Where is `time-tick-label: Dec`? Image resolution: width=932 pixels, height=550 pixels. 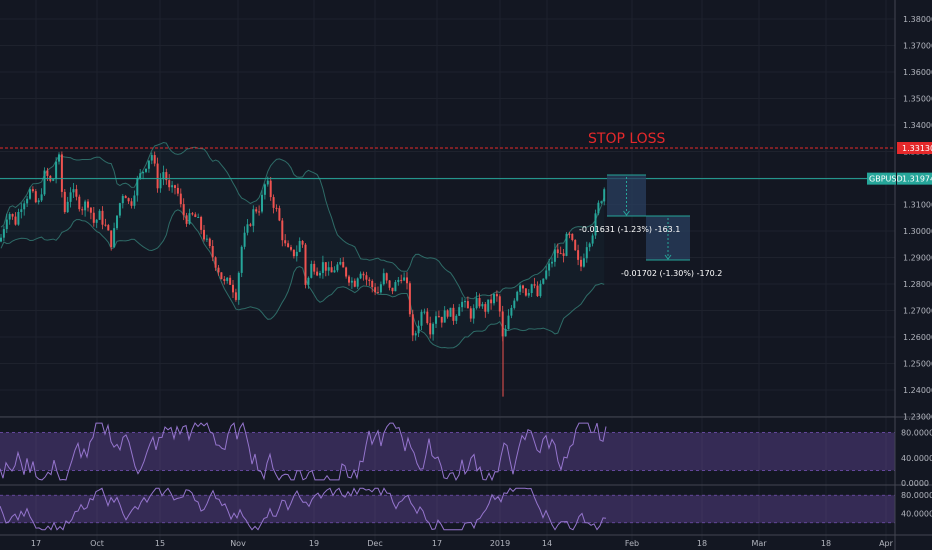
time-tick-label: Dec is located at coordinates (374, 543).